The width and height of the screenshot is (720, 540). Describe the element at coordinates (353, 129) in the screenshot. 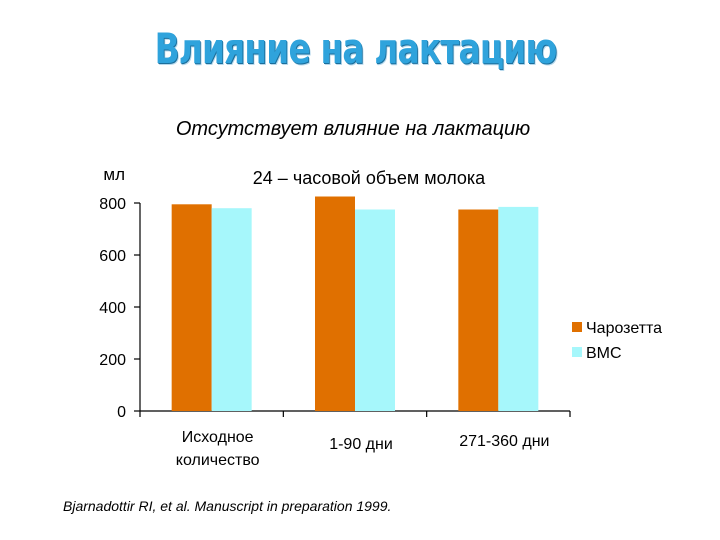

I see `slide-subtitle: Отсутствует влияние на лактацию` at that location.